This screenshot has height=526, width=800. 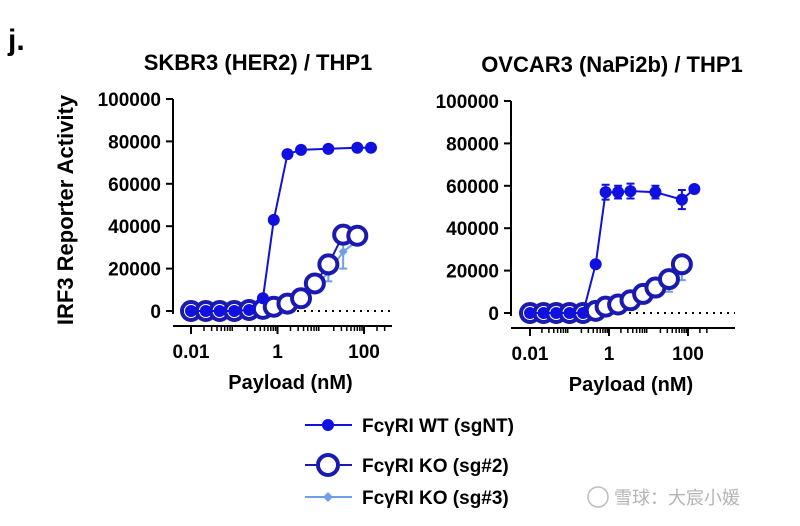 I want to click on legend-label: FcγRI WT (sgNT), so click(x=438, y=426).